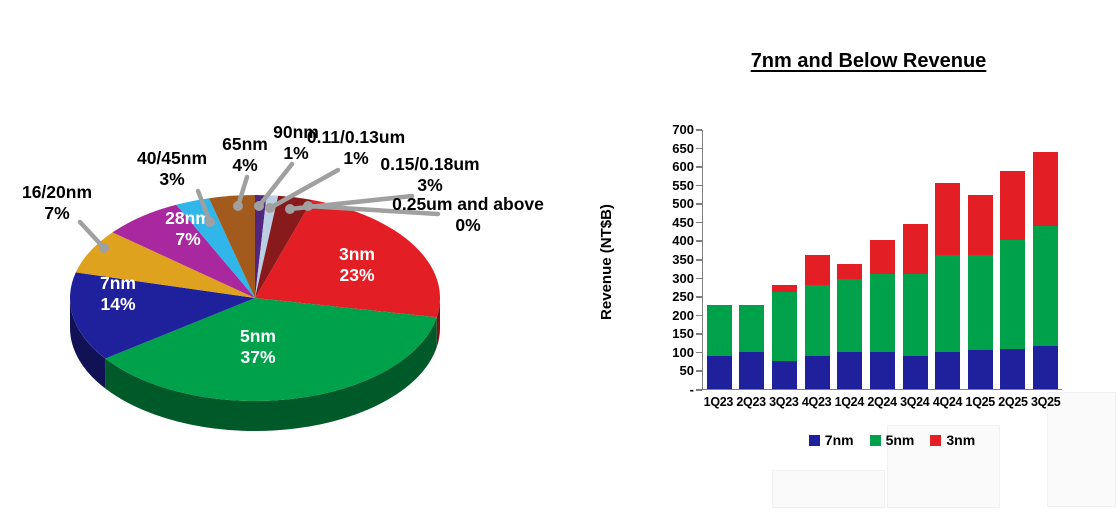 Image resolution: width=1117 pixels, height=513 pixels. I want to click on bar-chart-legend: 7nm 5nm 3nm, so click(892, 440).